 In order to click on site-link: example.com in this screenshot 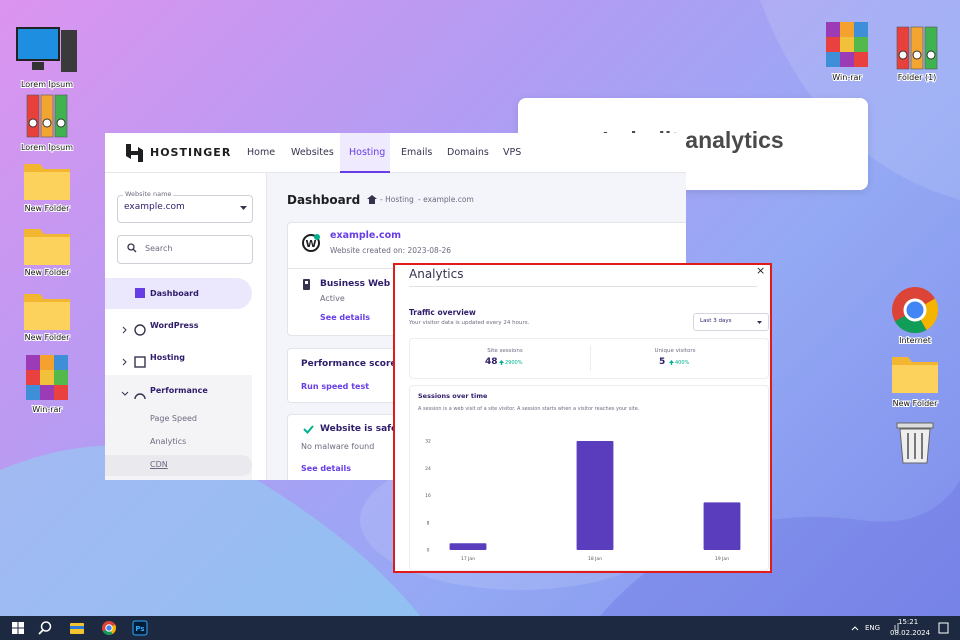, I will do `click(366, 235)`.